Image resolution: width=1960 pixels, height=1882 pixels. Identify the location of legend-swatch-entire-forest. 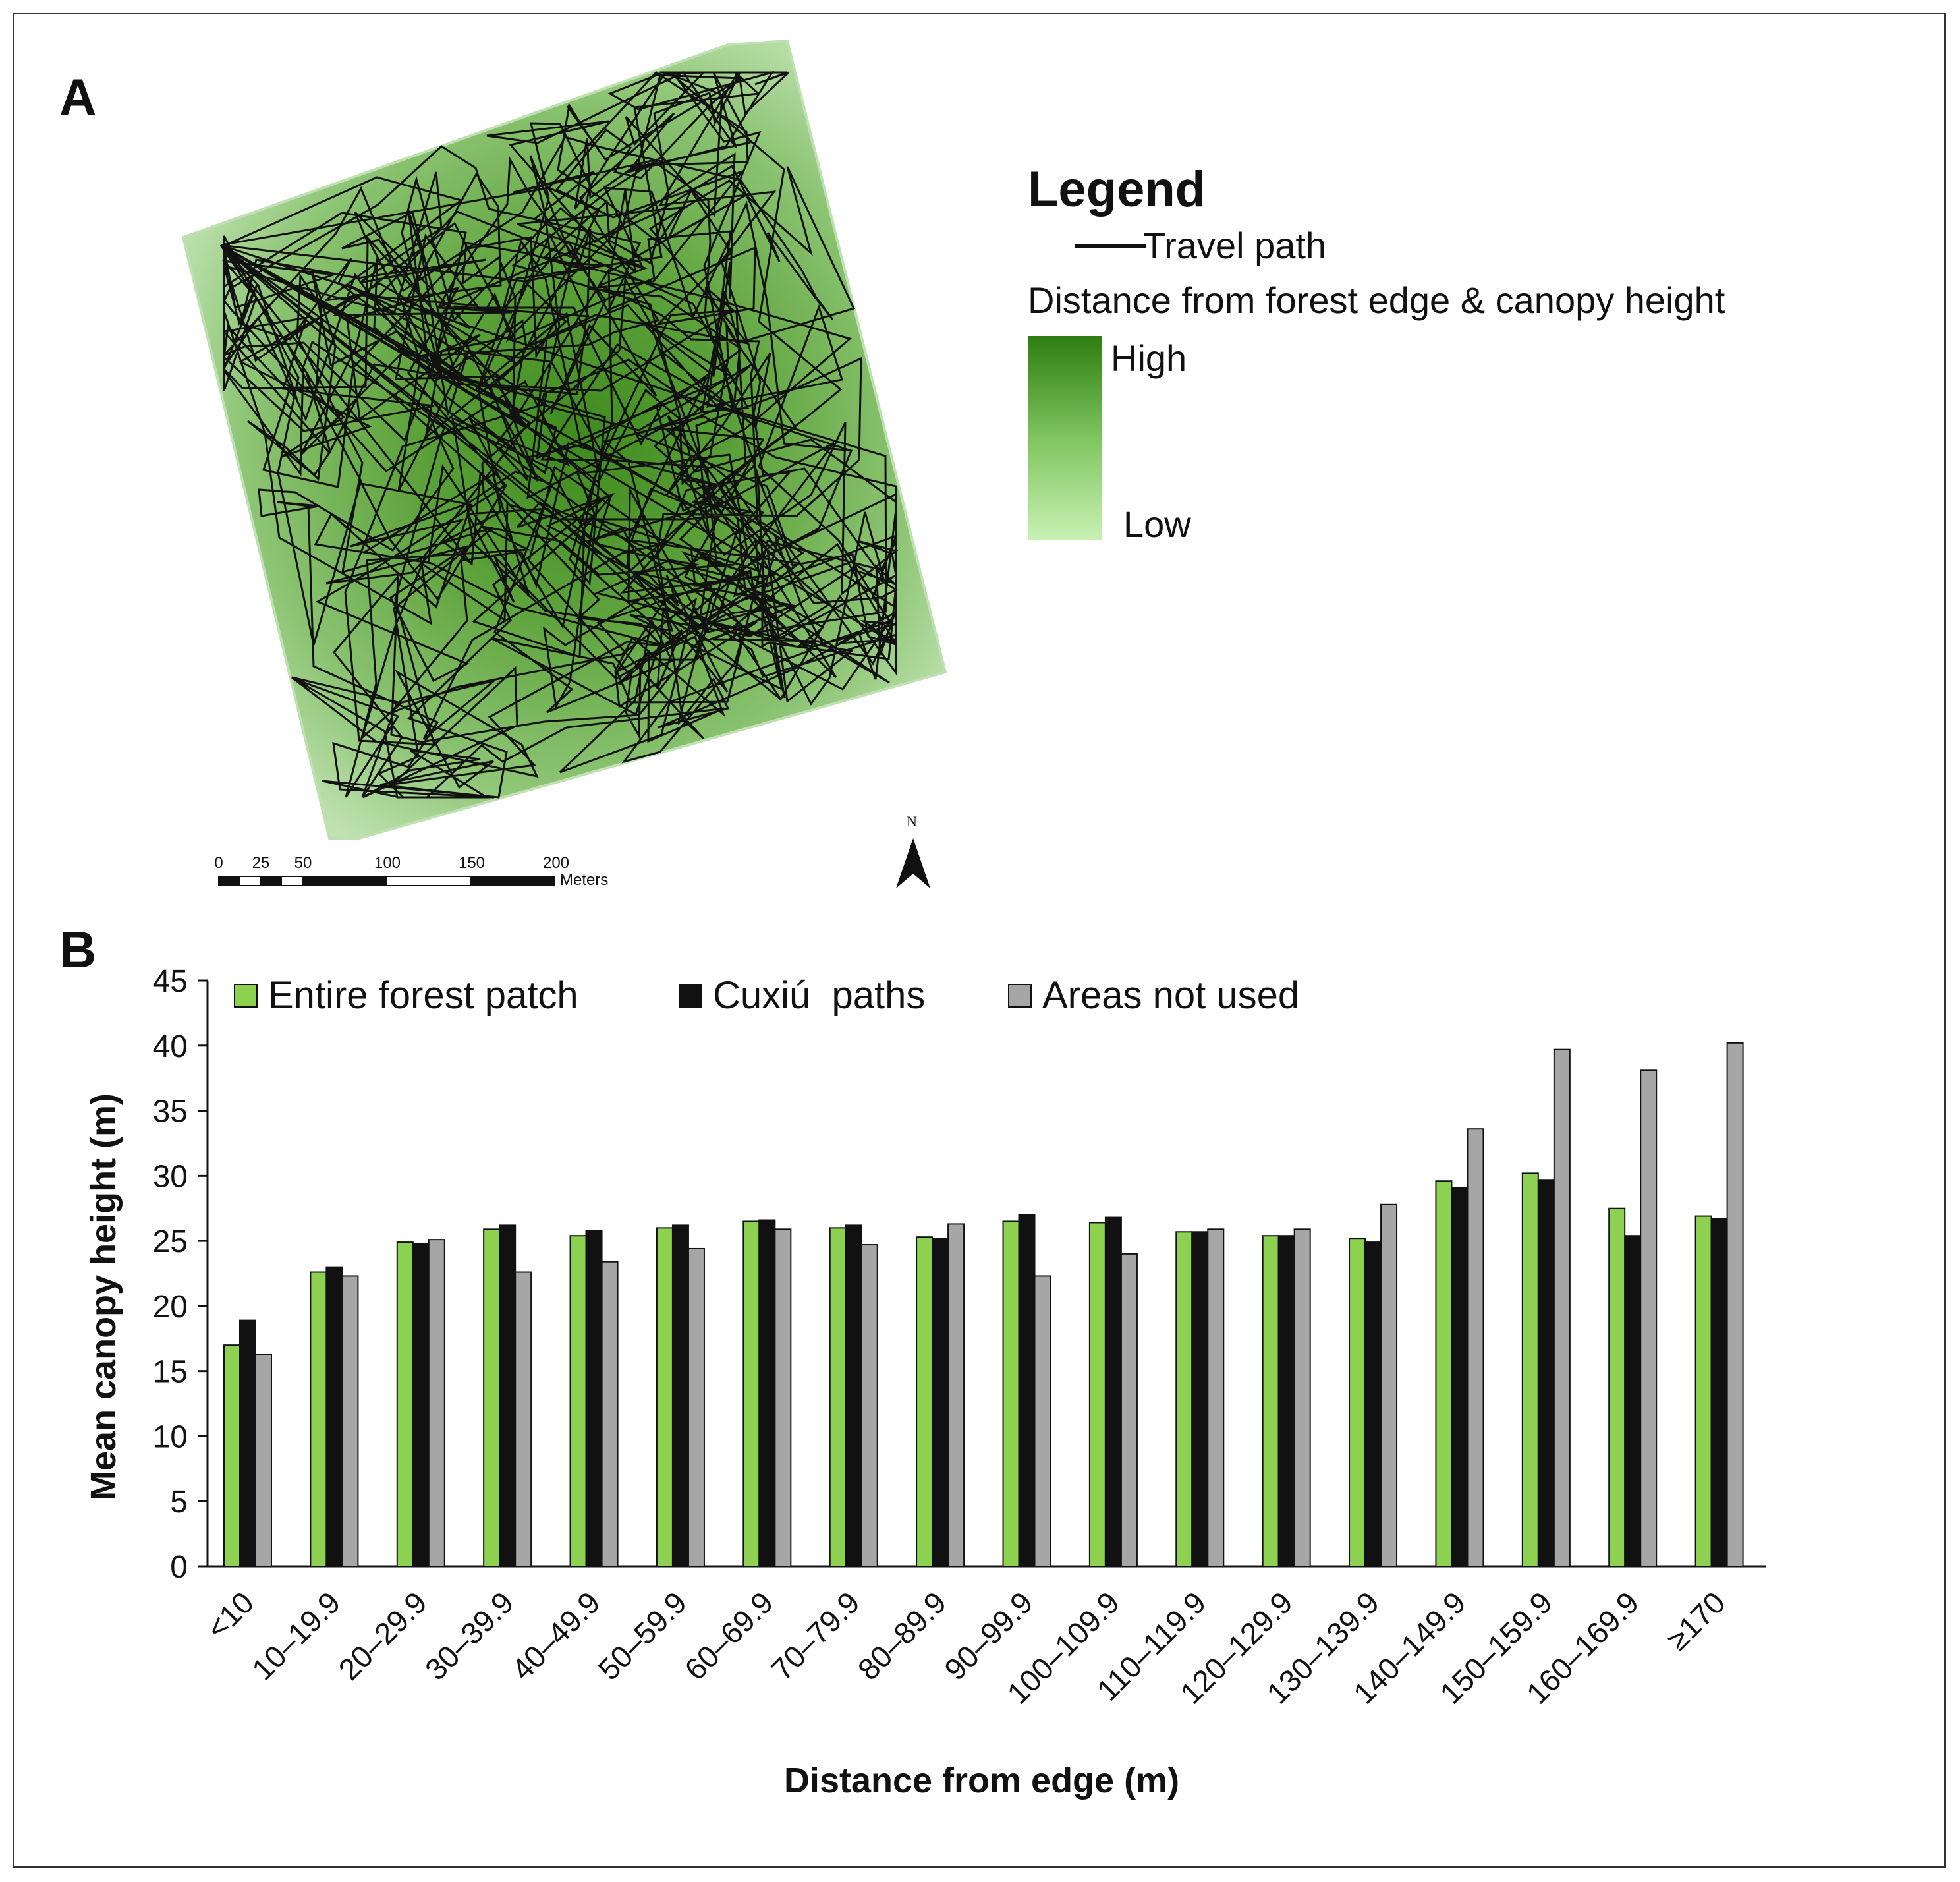
(246, 996).